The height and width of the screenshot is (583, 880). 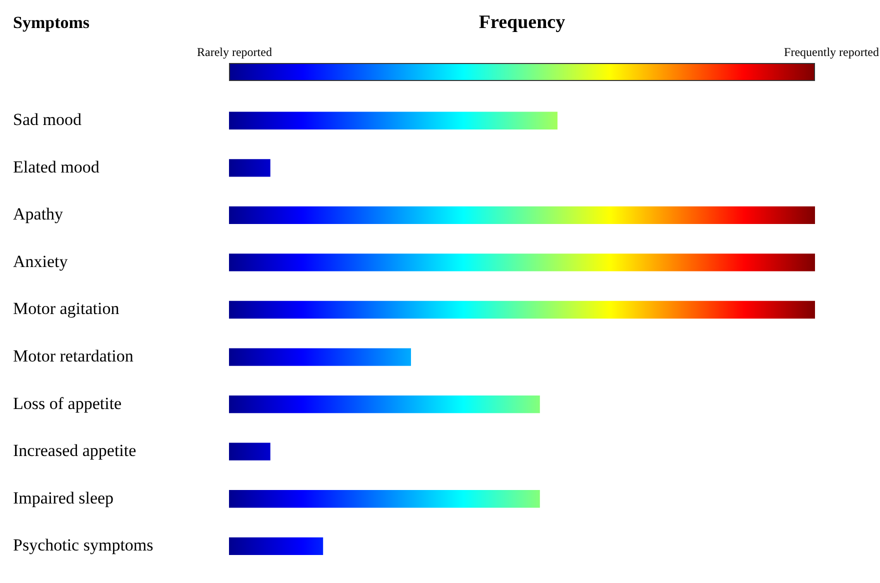 I want to click on y-tick-label: Motor retardation, so click(x=73, y=356).